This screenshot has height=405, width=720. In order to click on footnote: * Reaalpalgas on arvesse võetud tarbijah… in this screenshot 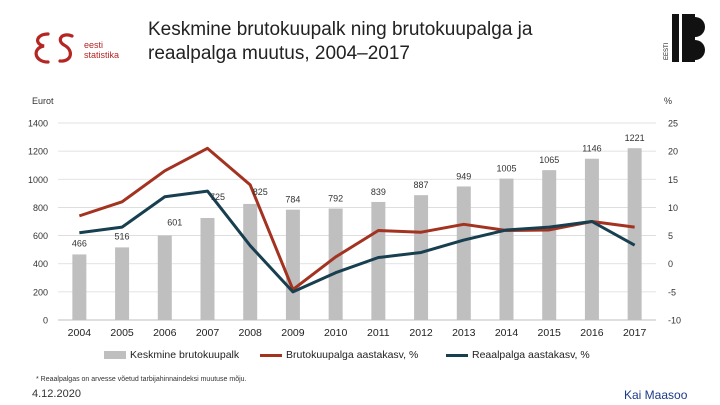, I will do `click(141, 379)`.